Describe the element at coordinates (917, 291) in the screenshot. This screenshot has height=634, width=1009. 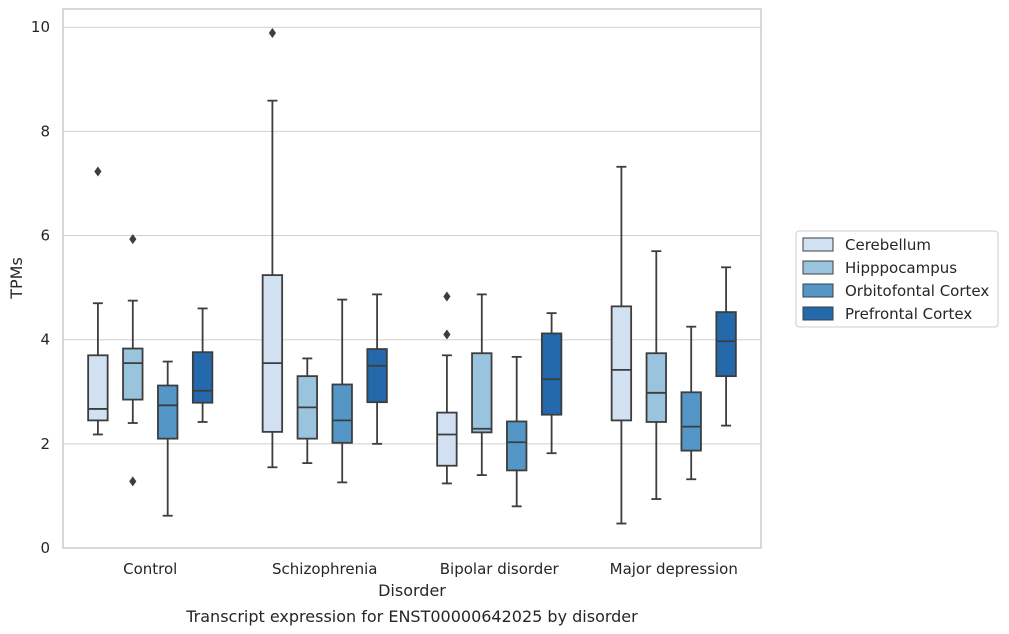
I see `legend-label: Orbitofontal Cortex` at that location.